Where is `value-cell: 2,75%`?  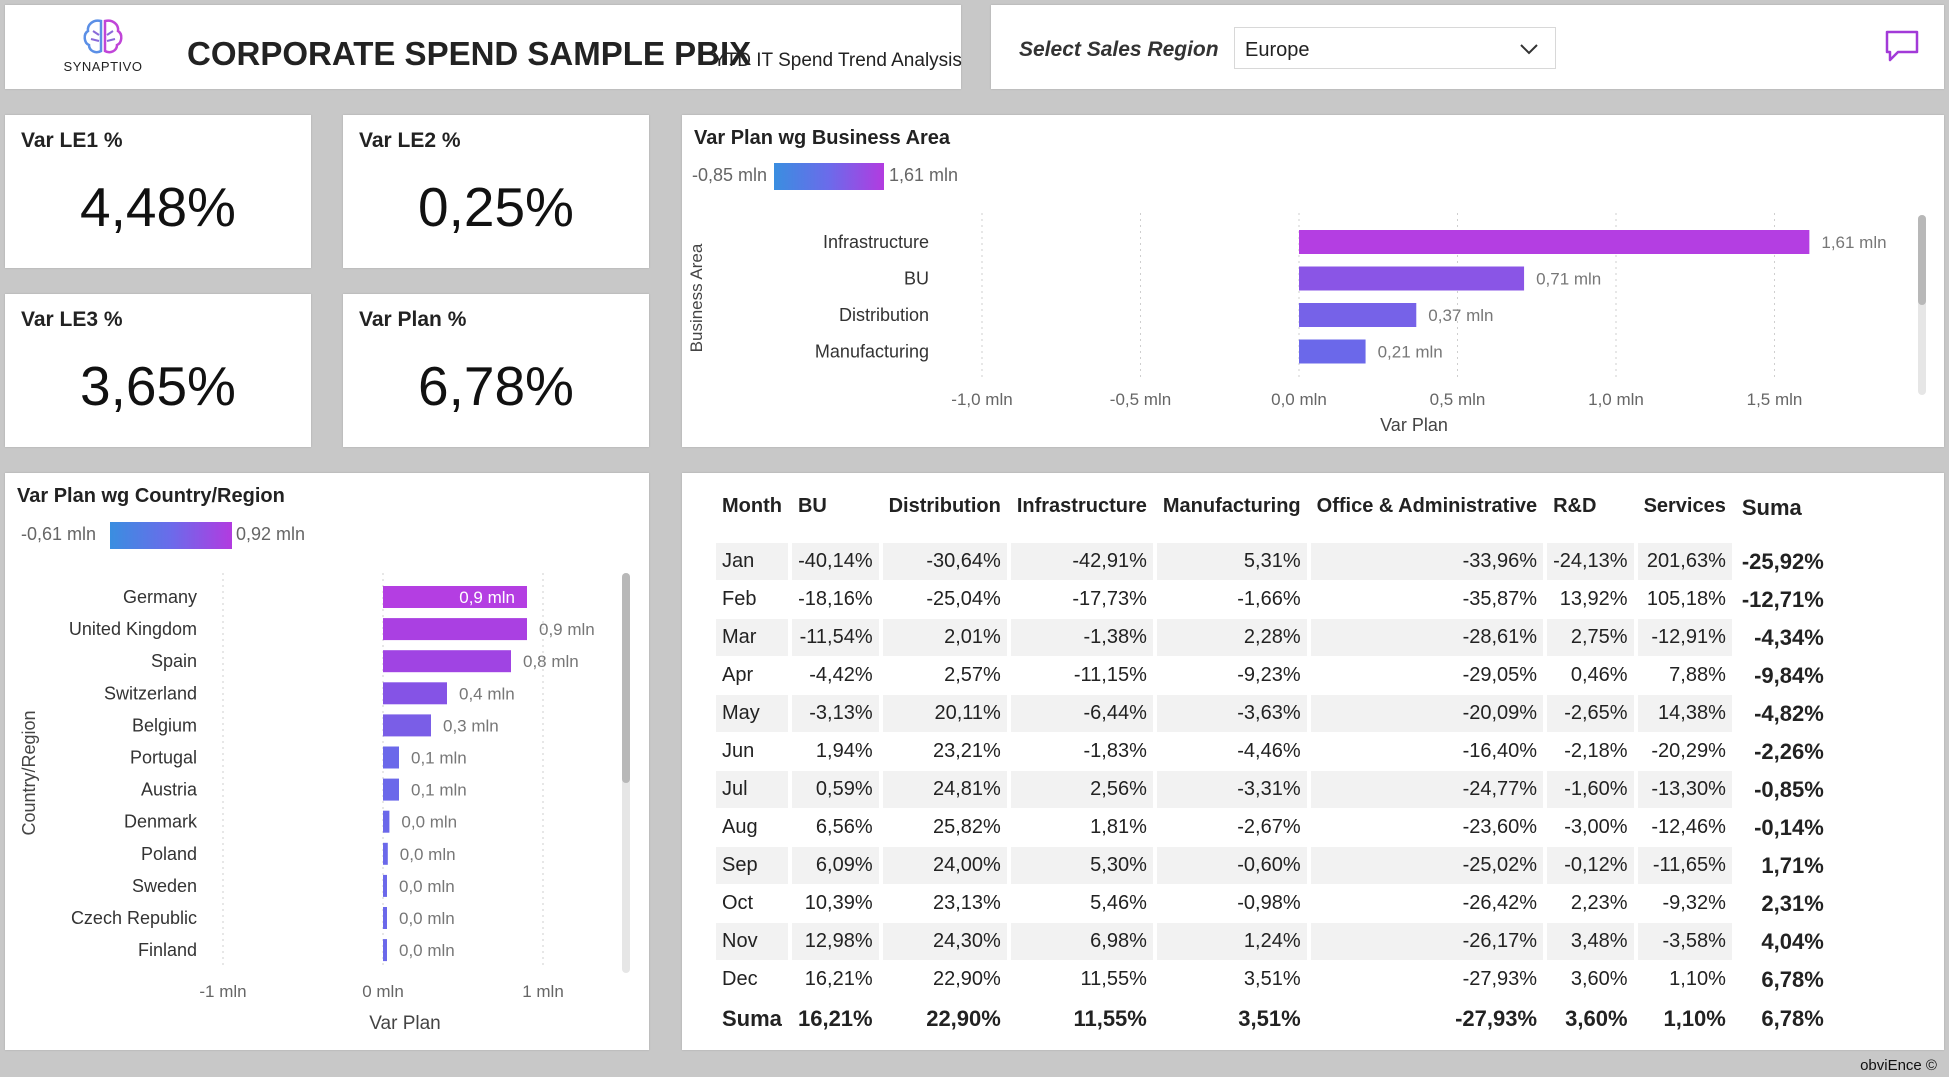 value-cell: 2,75% is located at coordinates (1590, 638).